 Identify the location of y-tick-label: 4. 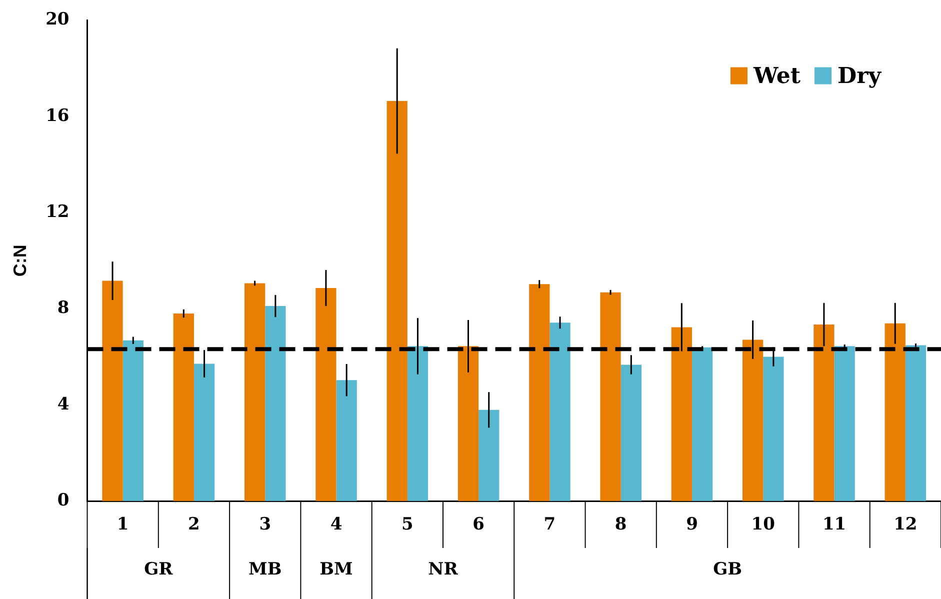
(63, 404).